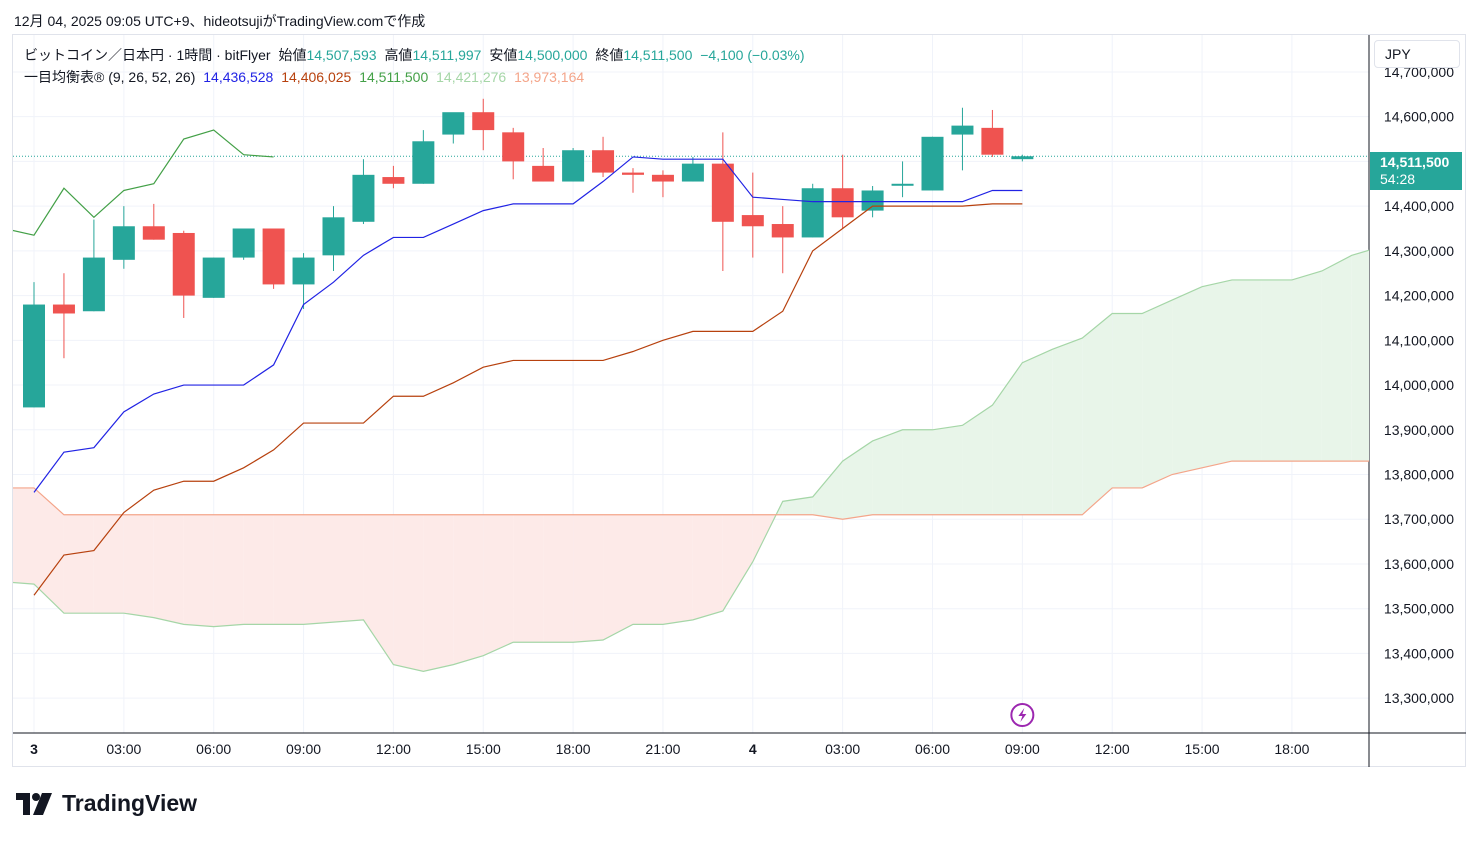 This screenshot has height=842, width=1479. Describe the element at coordinates (503, 55) in the screenshot. I see `low-label: 安値` at that location.